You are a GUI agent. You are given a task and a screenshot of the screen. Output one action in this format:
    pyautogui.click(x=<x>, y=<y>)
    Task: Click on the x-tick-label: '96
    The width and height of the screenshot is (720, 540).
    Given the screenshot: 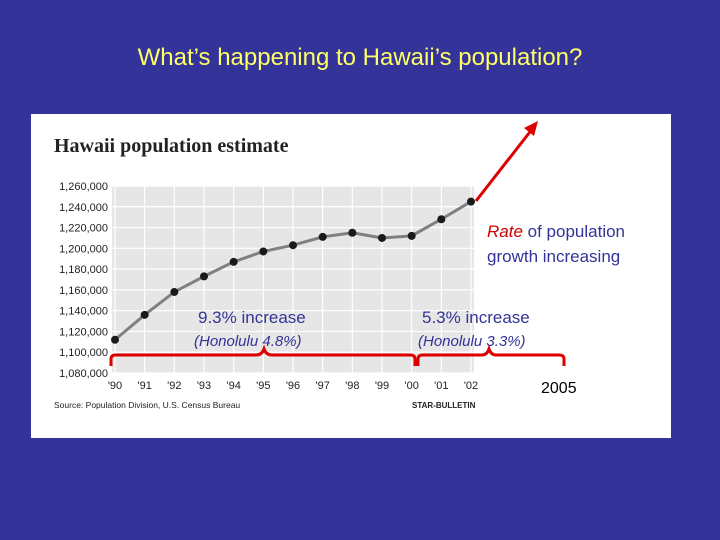 What is the action you would take?
    pyautogui.click(x=293, y=386)
    